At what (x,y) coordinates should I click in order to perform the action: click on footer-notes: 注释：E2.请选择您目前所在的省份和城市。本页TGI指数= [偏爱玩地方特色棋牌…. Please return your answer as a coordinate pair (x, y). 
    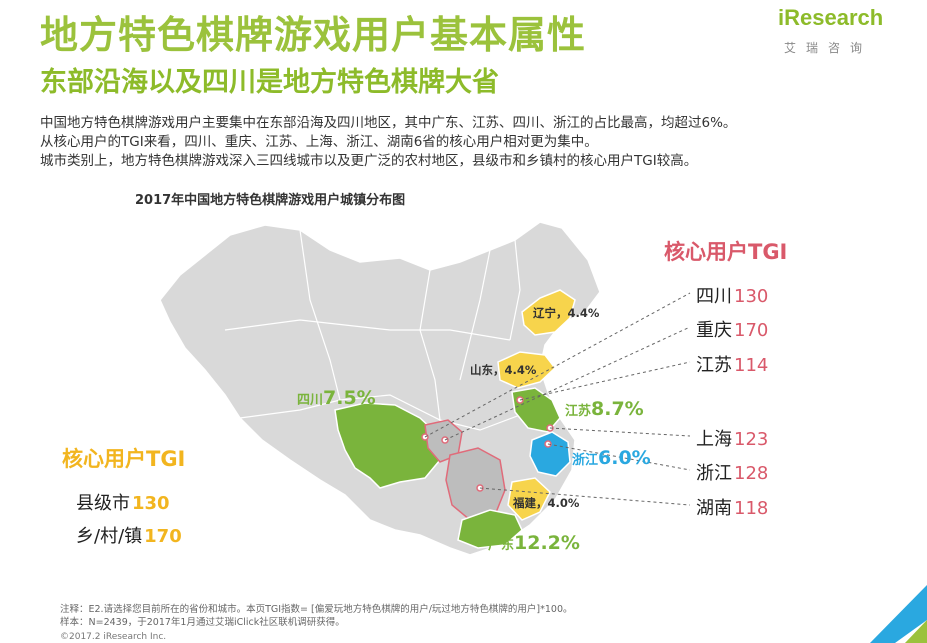
    Looking at the image, I should click on (316, 616).